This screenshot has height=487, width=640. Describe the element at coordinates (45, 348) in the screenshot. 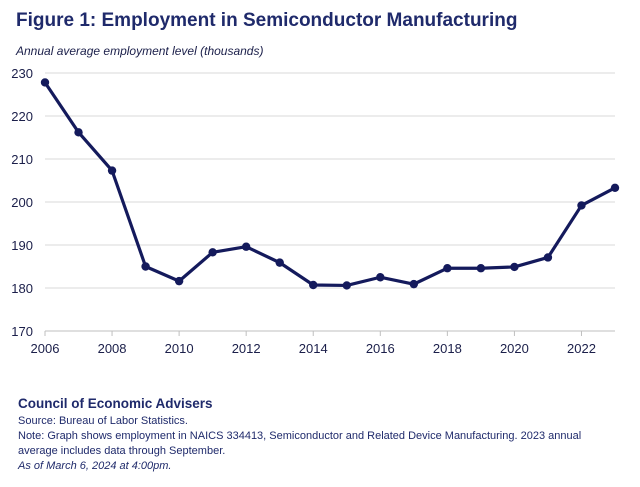

I see `x-tick-label: 2006` at that location.